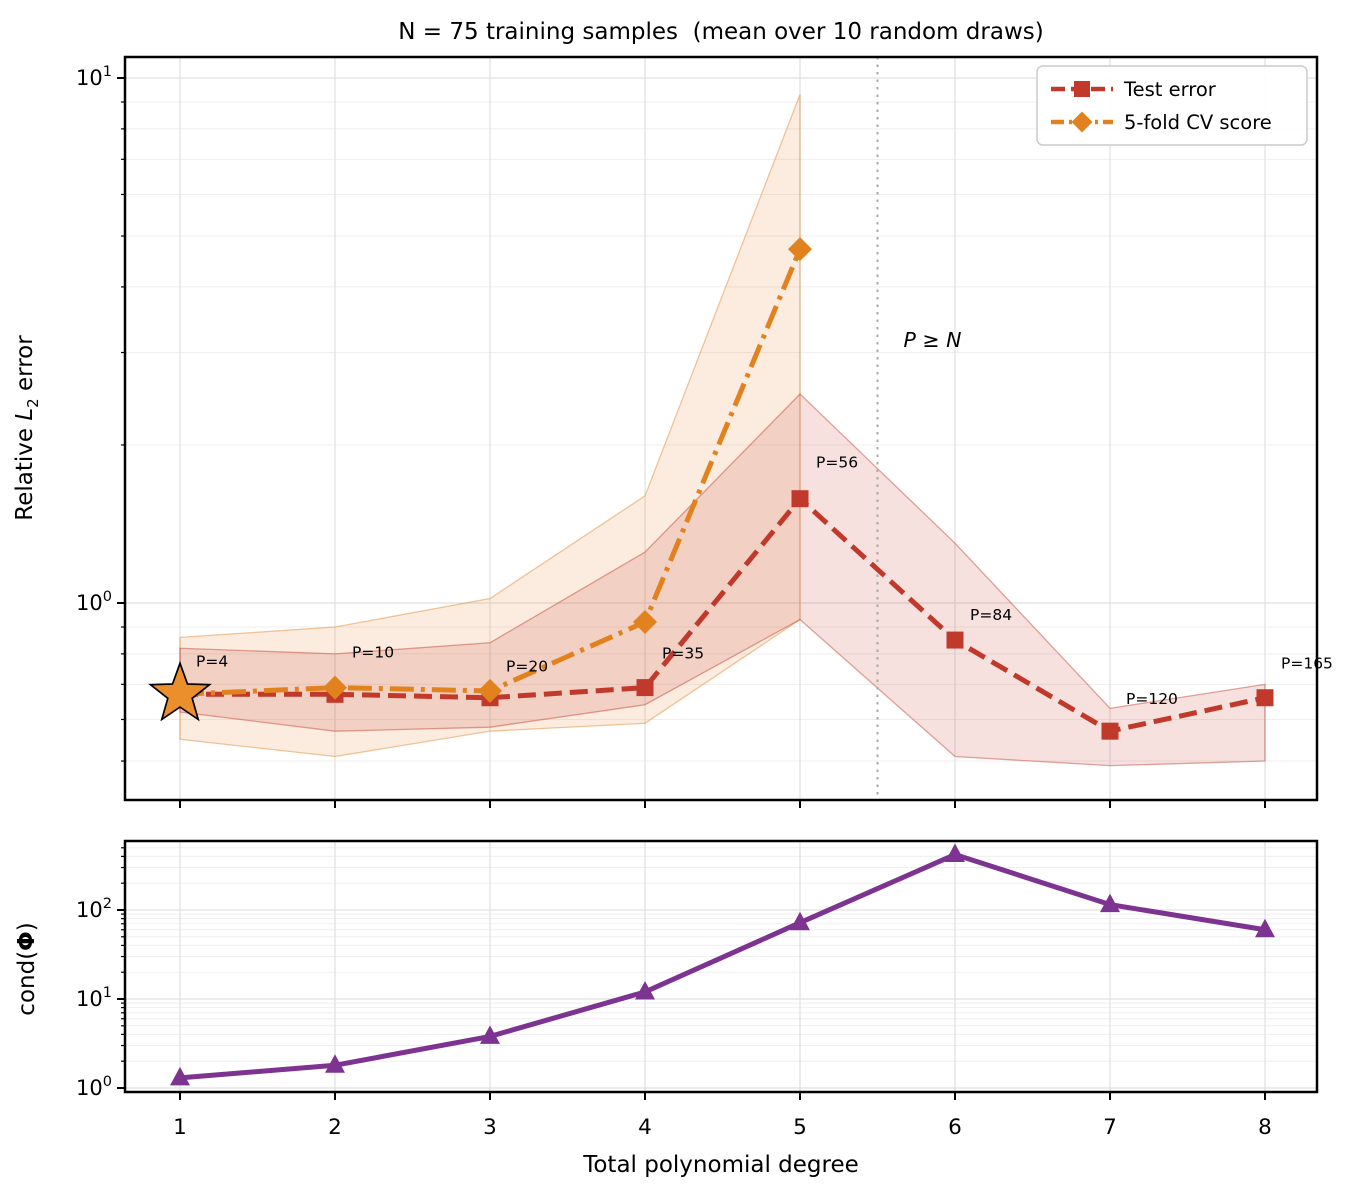 The height and width of the screenshot is (1194, 1359). What do you see at coordinates (991, 615) in the screenshot?
I see `p-annotation: P=84` at bounding box center [991, 615].